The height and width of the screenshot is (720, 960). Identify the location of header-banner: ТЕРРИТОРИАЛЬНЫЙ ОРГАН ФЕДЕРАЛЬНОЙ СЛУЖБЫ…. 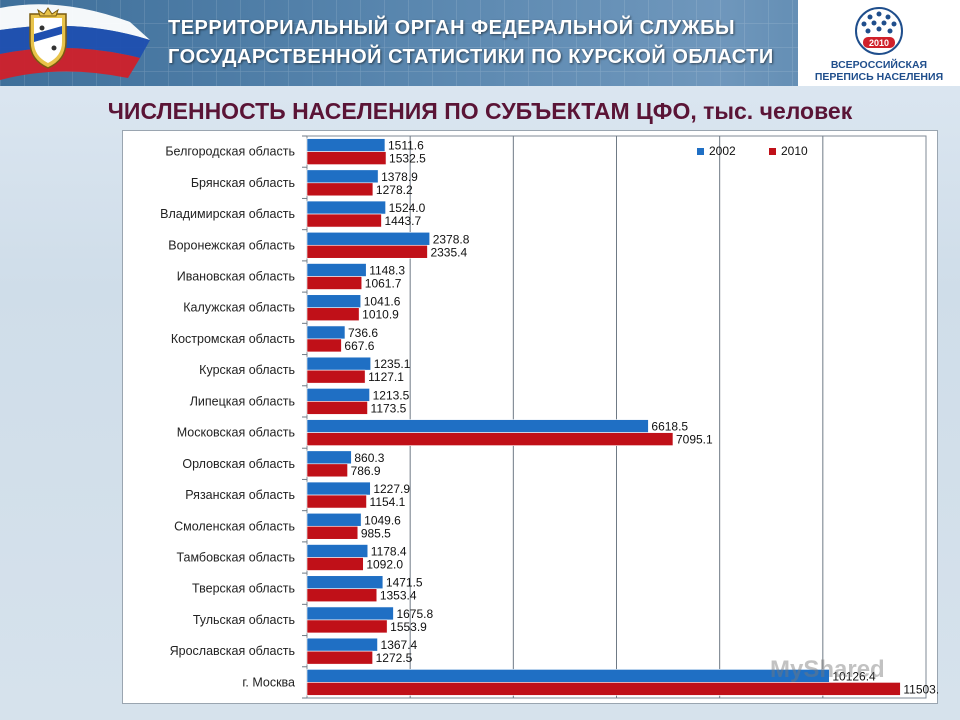
(480, 43).